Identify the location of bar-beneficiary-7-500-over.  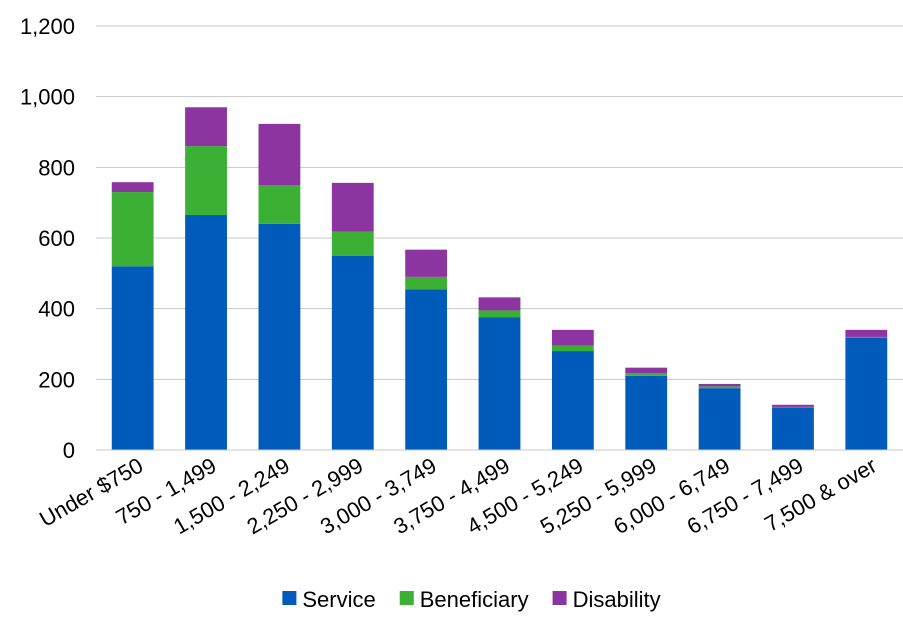
(866, 337).